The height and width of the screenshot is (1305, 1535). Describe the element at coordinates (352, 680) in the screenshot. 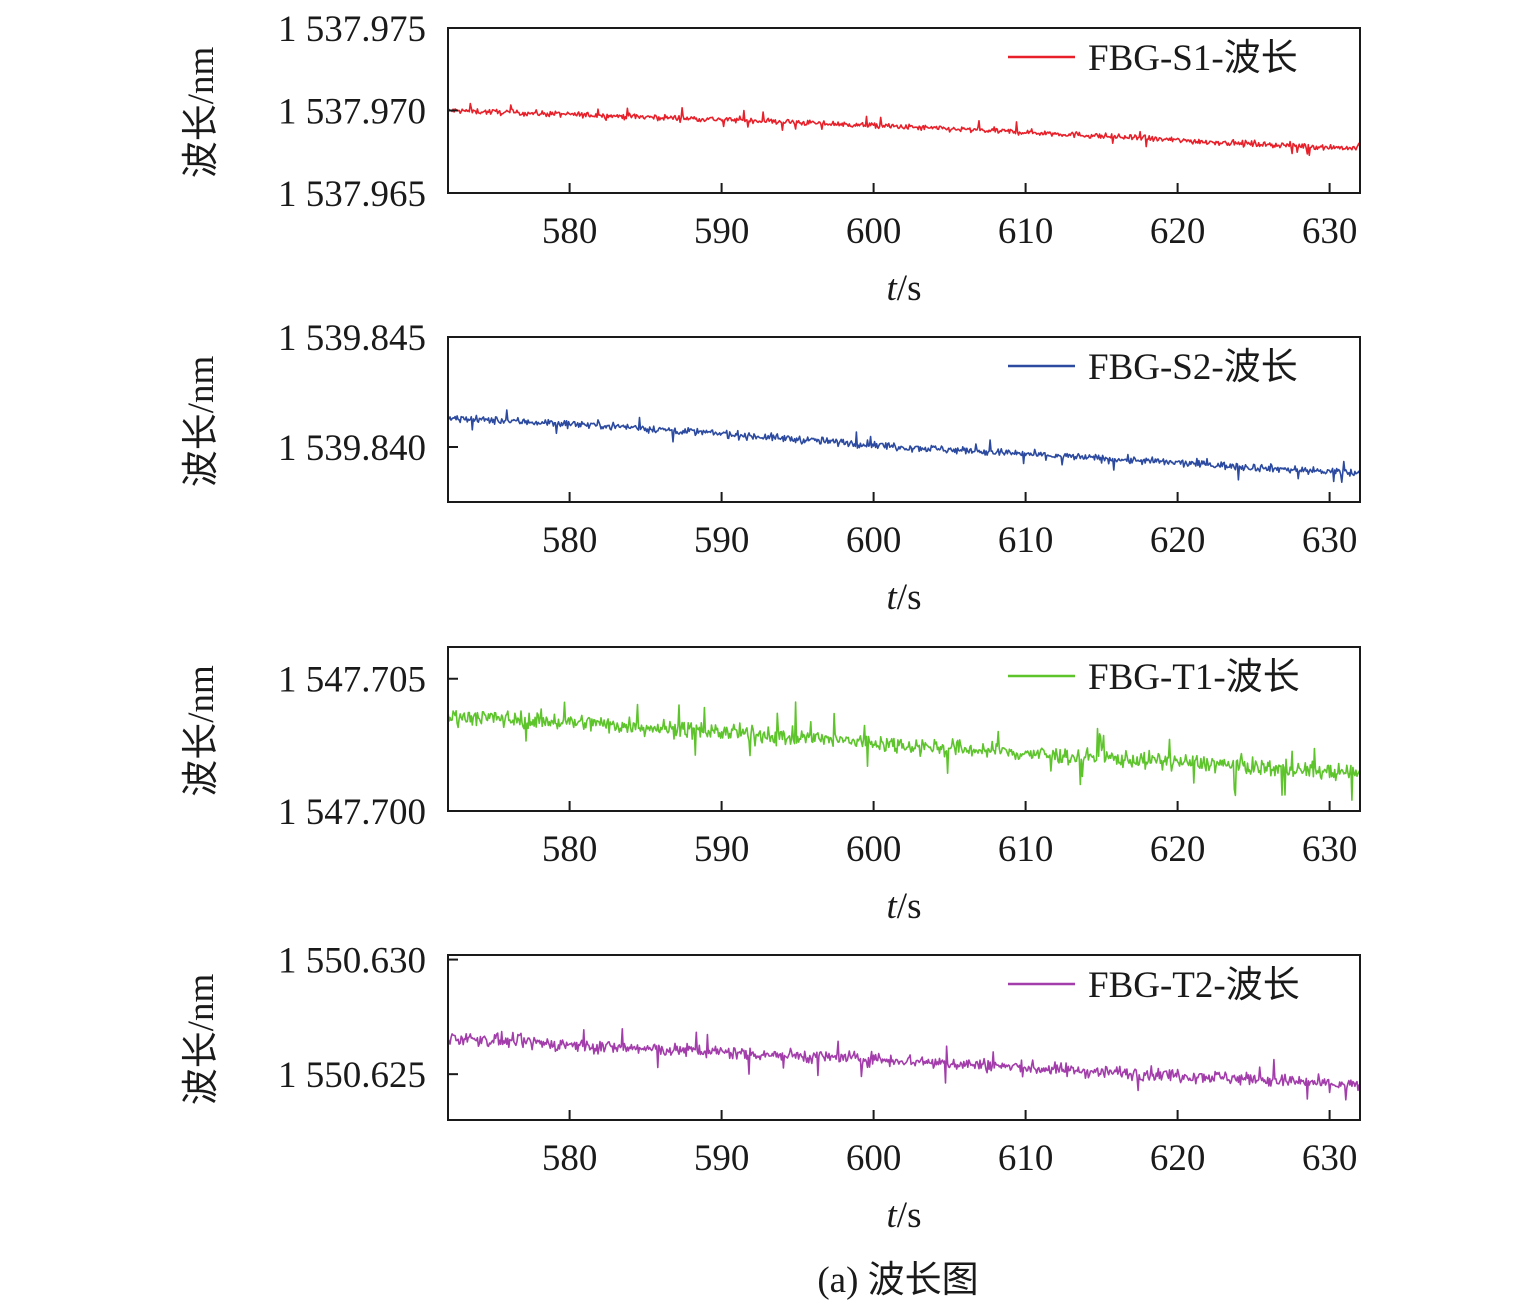

I see `y-tick-label: 1 547.705` at that location.